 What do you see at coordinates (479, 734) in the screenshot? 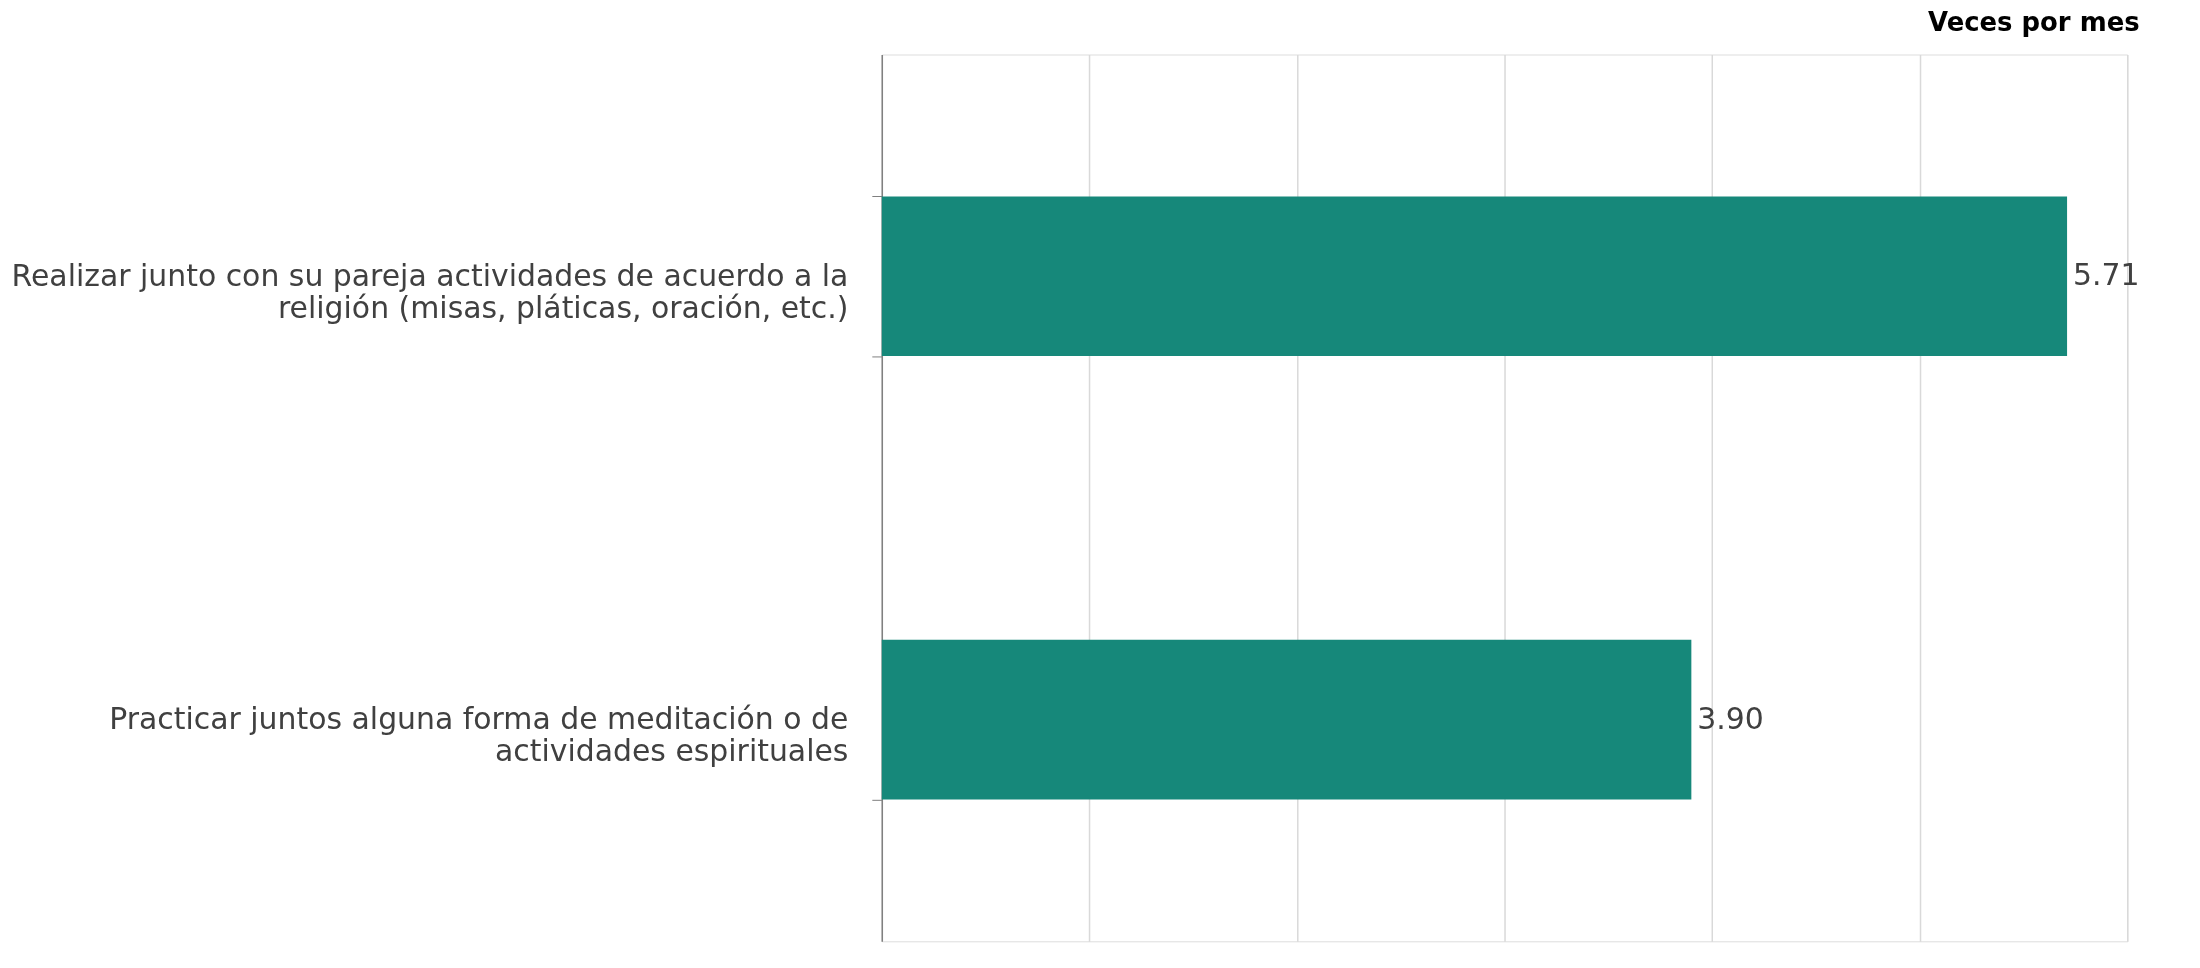
I see `y-tick-label: Practicar juntos alguna forma de meditación o de actividades espirituales` at bounding box center [479, 734].